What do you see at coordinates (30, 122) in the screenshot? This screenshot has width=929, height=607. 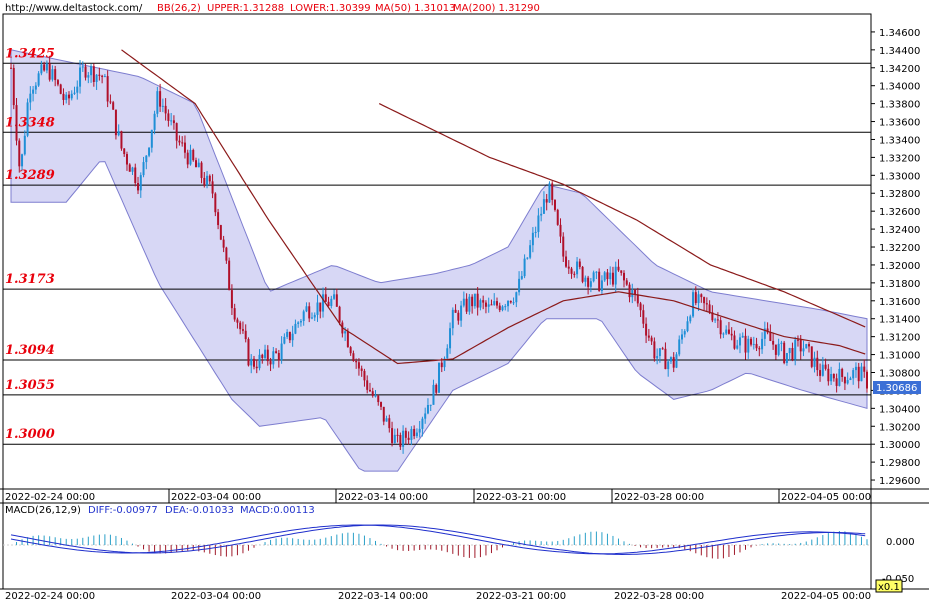 I see `level-label-1: 1.3348` at bounding box center [30, 122].